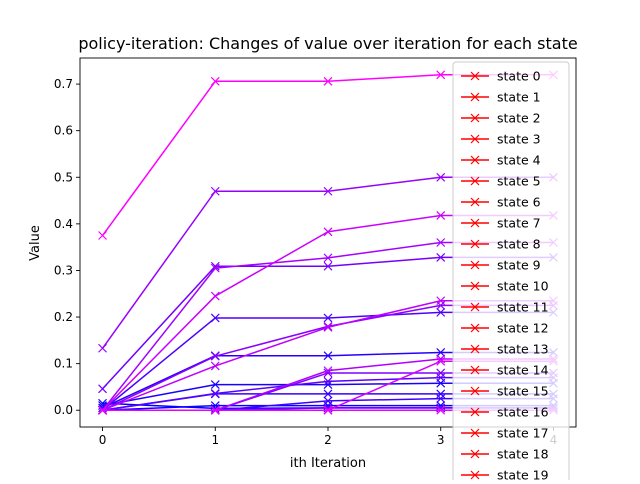 This screenshot has width=640, height=484. I want to click on legend-entry-10: state 10, so click(505, 286).